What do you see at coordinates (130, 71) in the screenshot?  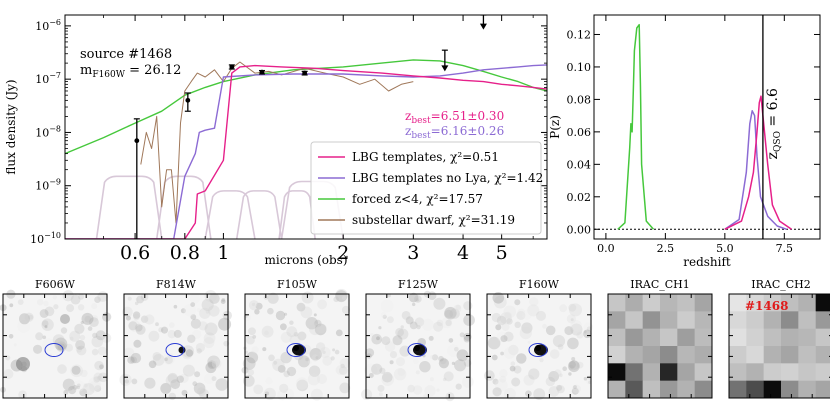 I see `sed-mag-label: mF160W = 26.12` at bounding box center [130, 71].